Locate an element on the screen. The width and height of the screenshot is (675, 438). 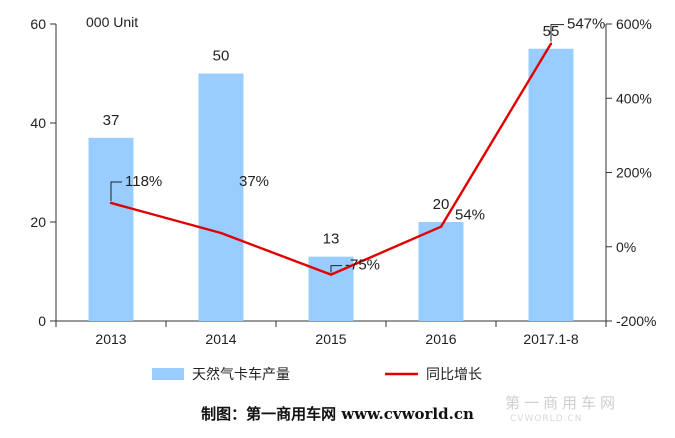
left-tick-label: 60 is located at coordinates (38, 24).